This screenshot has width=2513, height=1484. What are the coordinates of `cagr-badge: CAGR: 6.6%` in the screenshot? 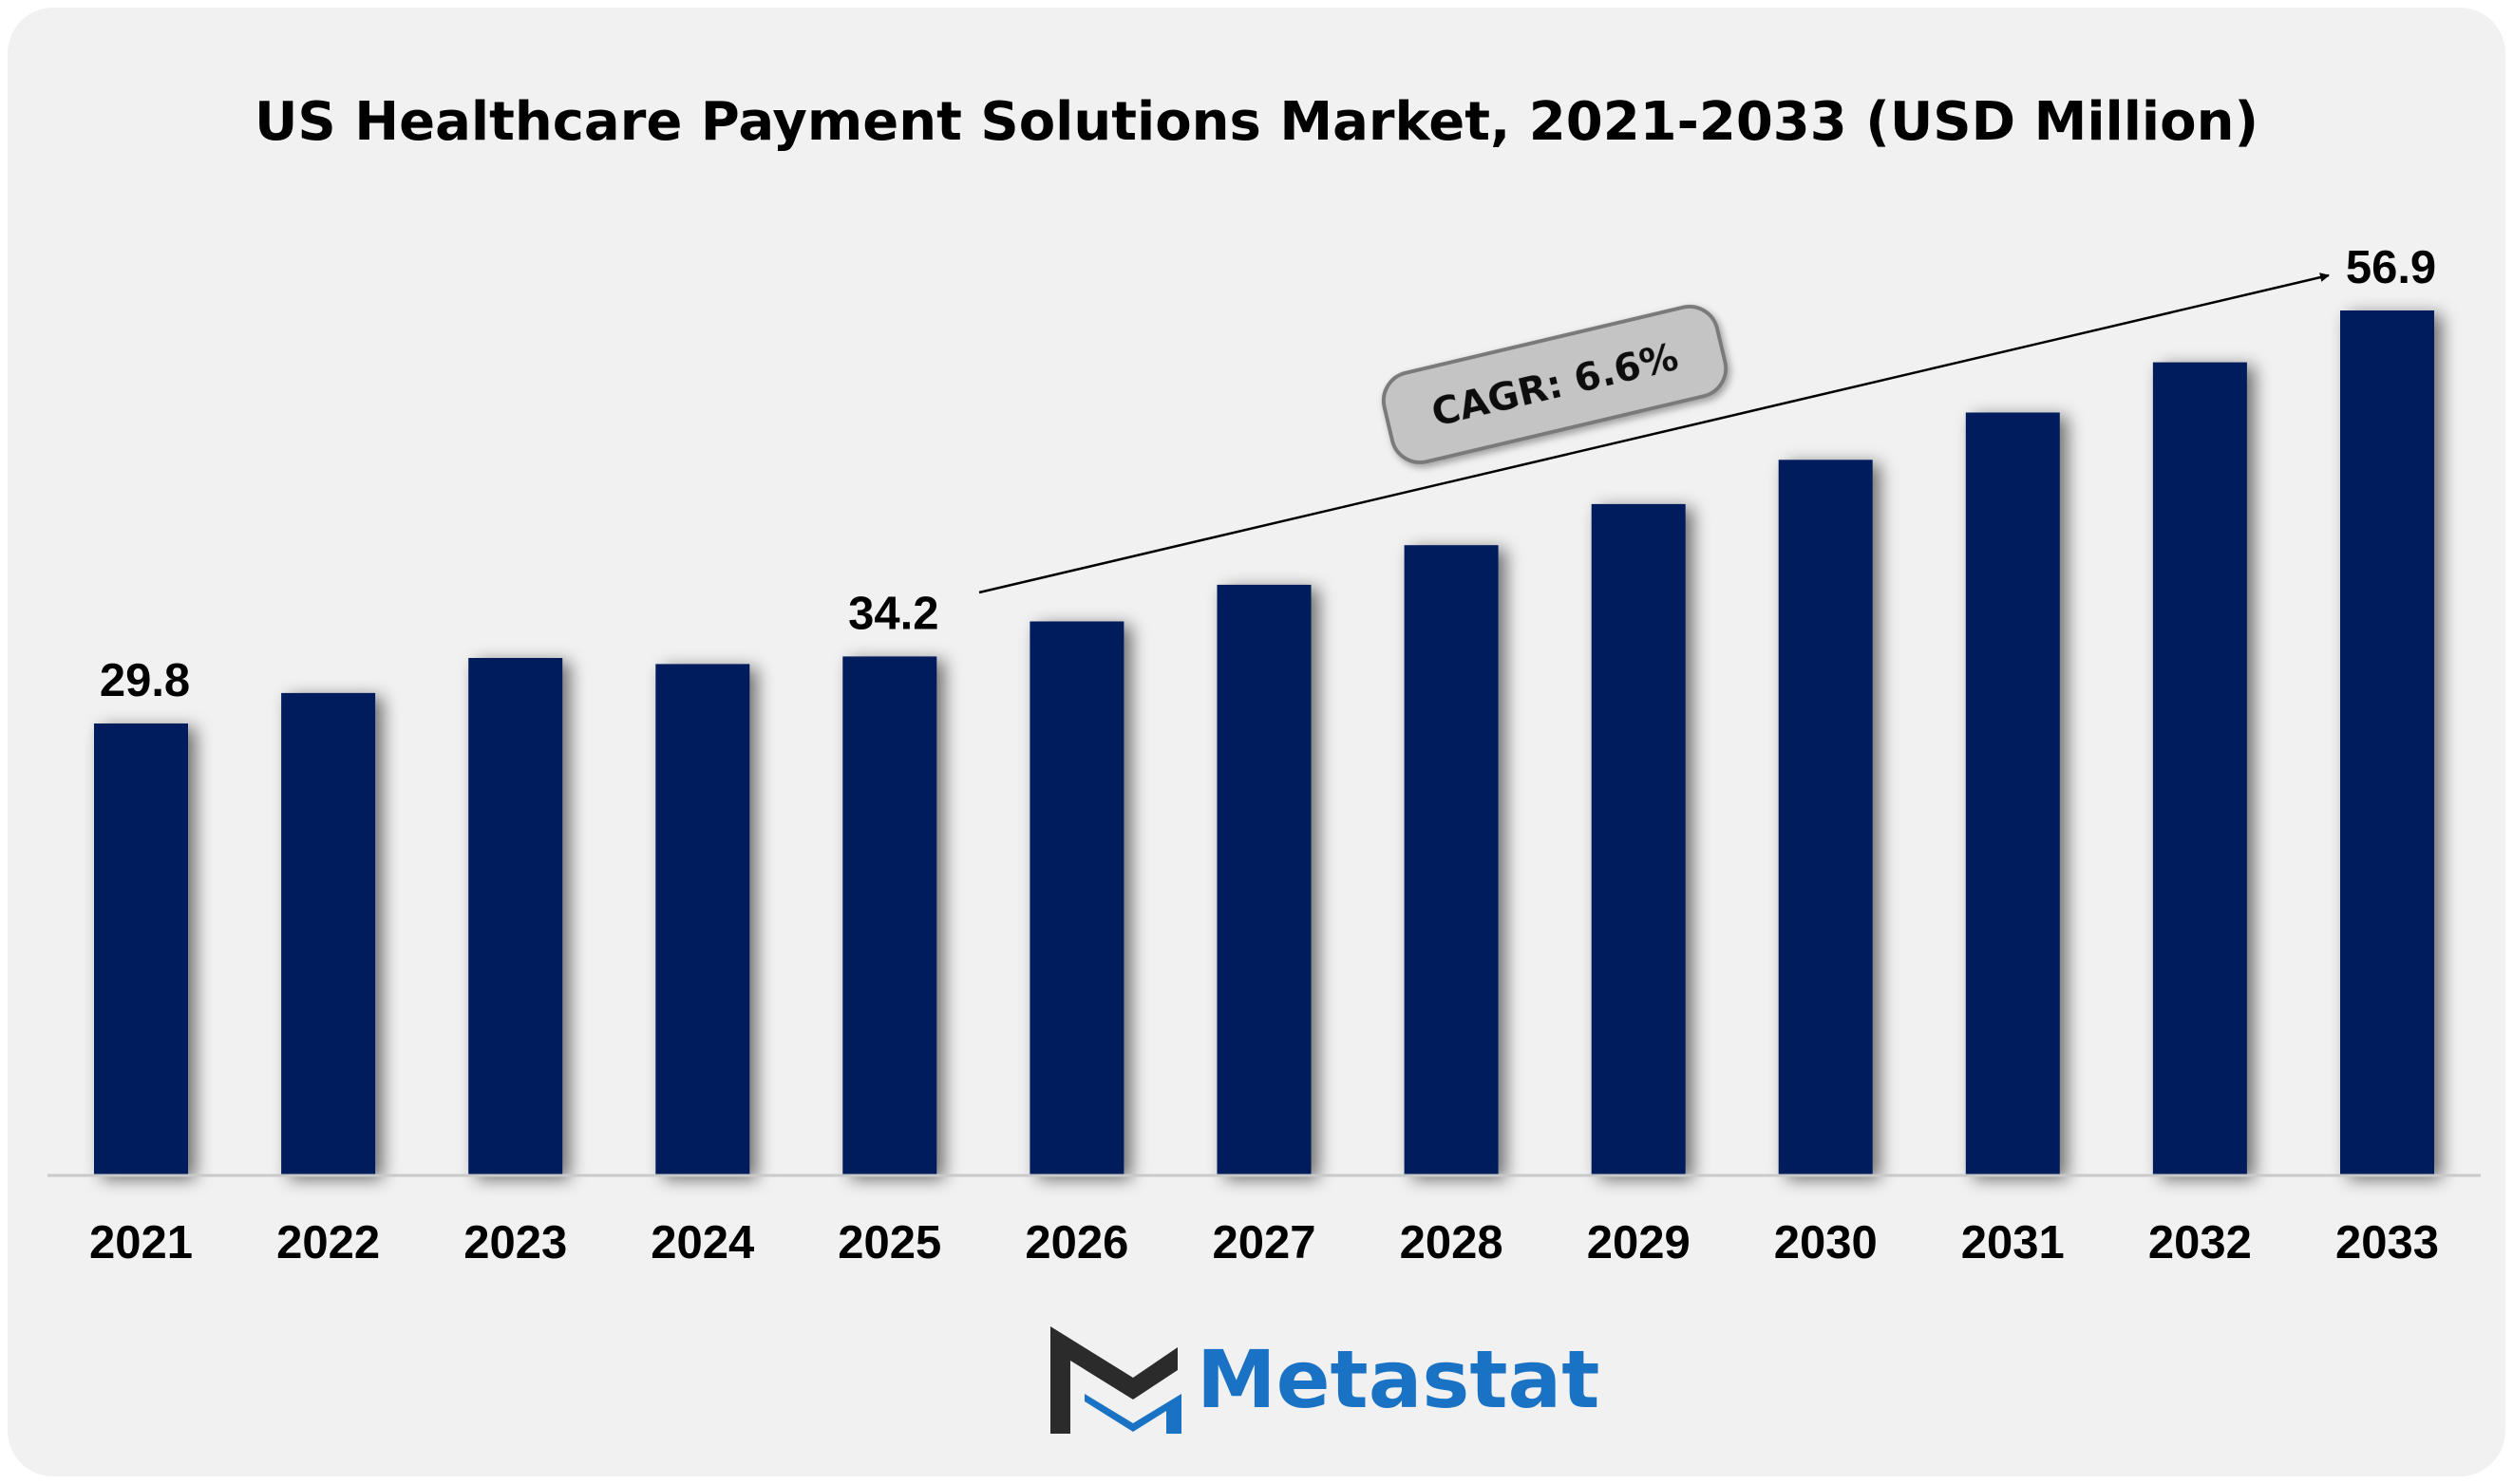 It's located at (1555, 384).